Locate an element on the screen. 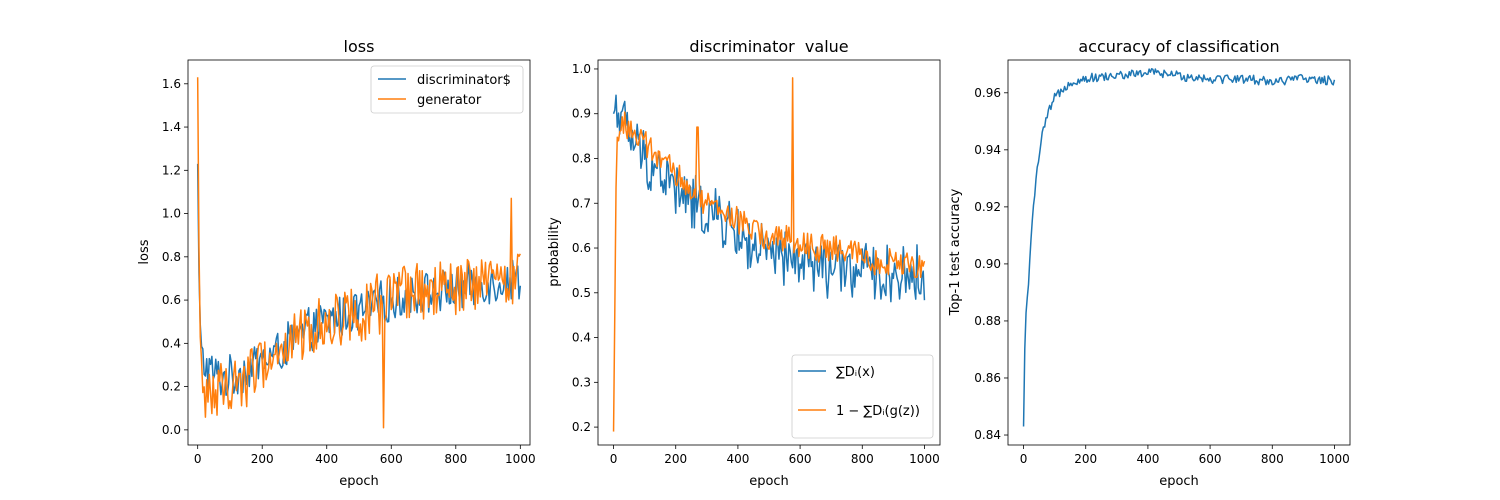 This screenshot has height=500, width=1500. discriminator-y-tick-label: 0.2 is located at coordinates (581, 427).